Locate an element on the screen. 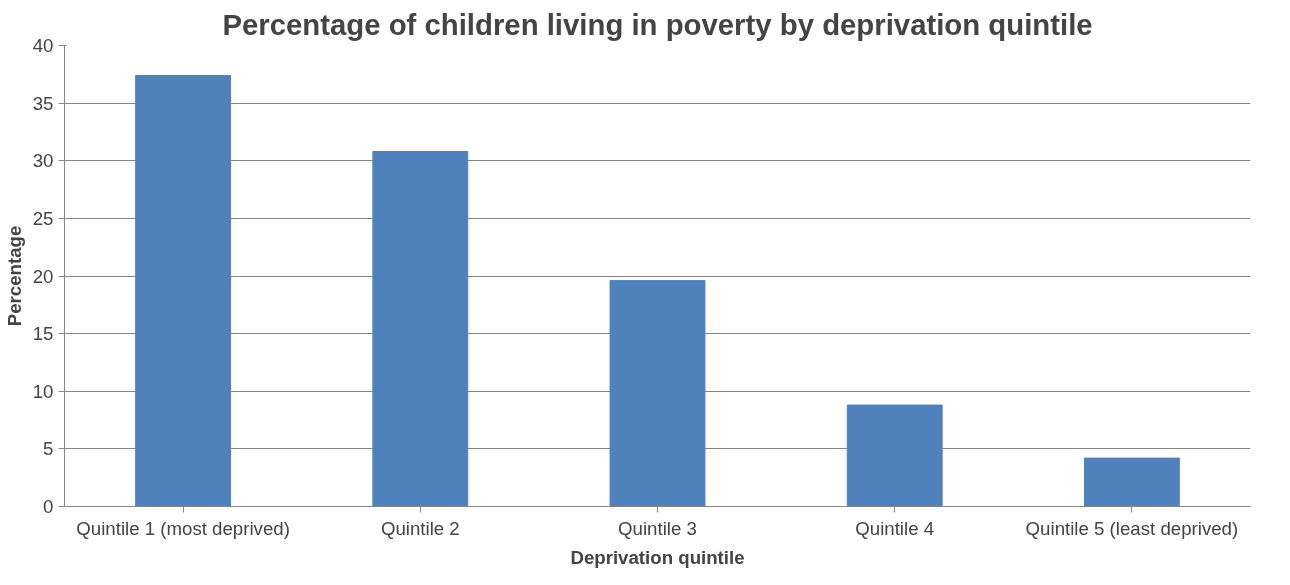 The image size is (1290, 585). x-tick-label: Quintile 4 is located at coordinates (895, 528).